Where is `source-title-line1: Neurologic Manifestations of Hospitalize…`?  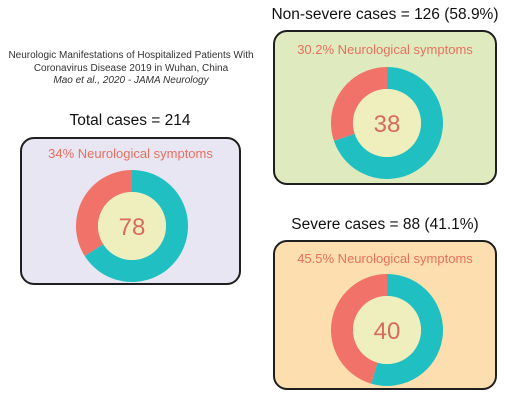
source-title-line1: Neurologic Manifestations of Hospitalize… is located at coordinates (131, 55).